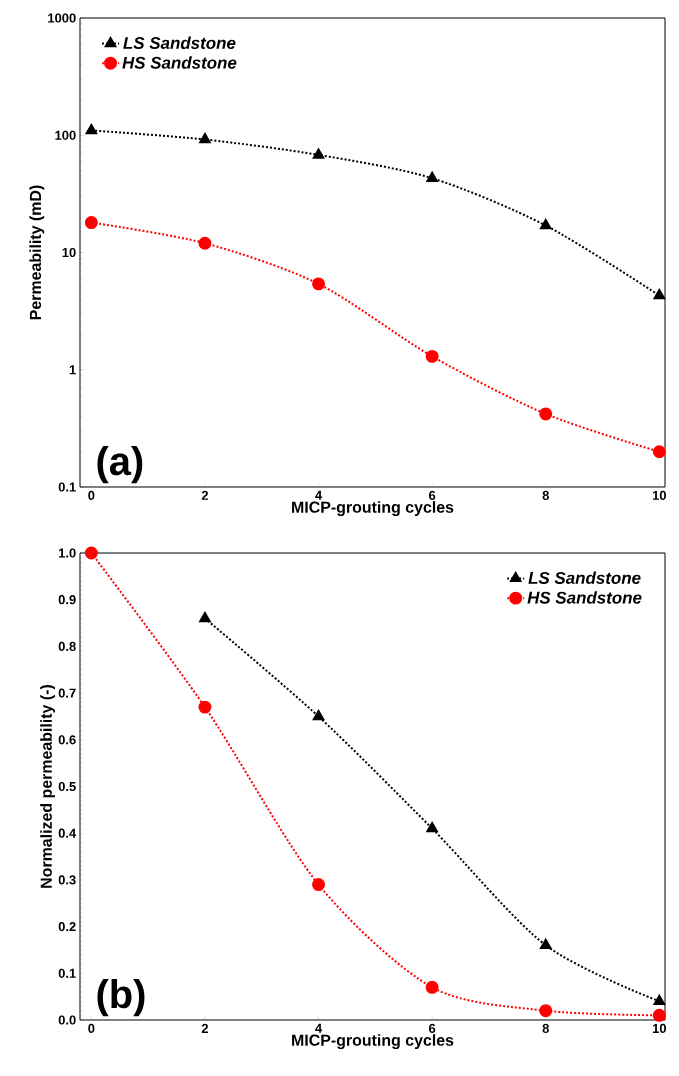 The width and height of the screenshot is (679, 1076). I want to click on y-tick-label: 1000, so click(62, 18).